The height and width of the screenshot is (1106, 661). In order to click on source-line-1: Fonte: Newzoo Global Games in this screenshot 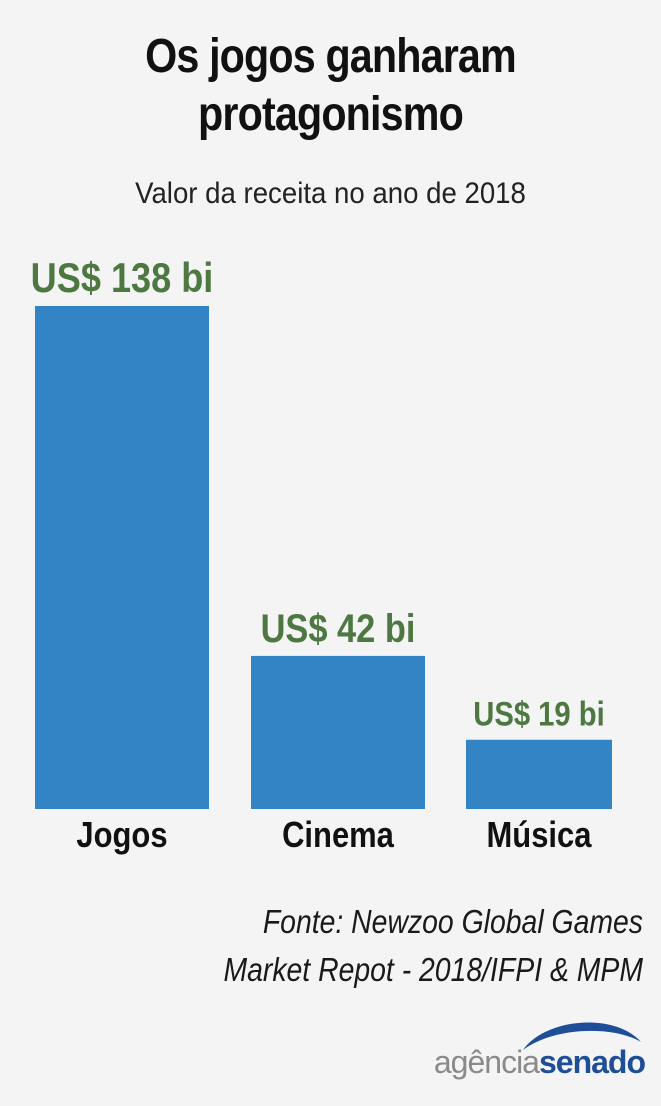, I will do `click(452, 921)`.